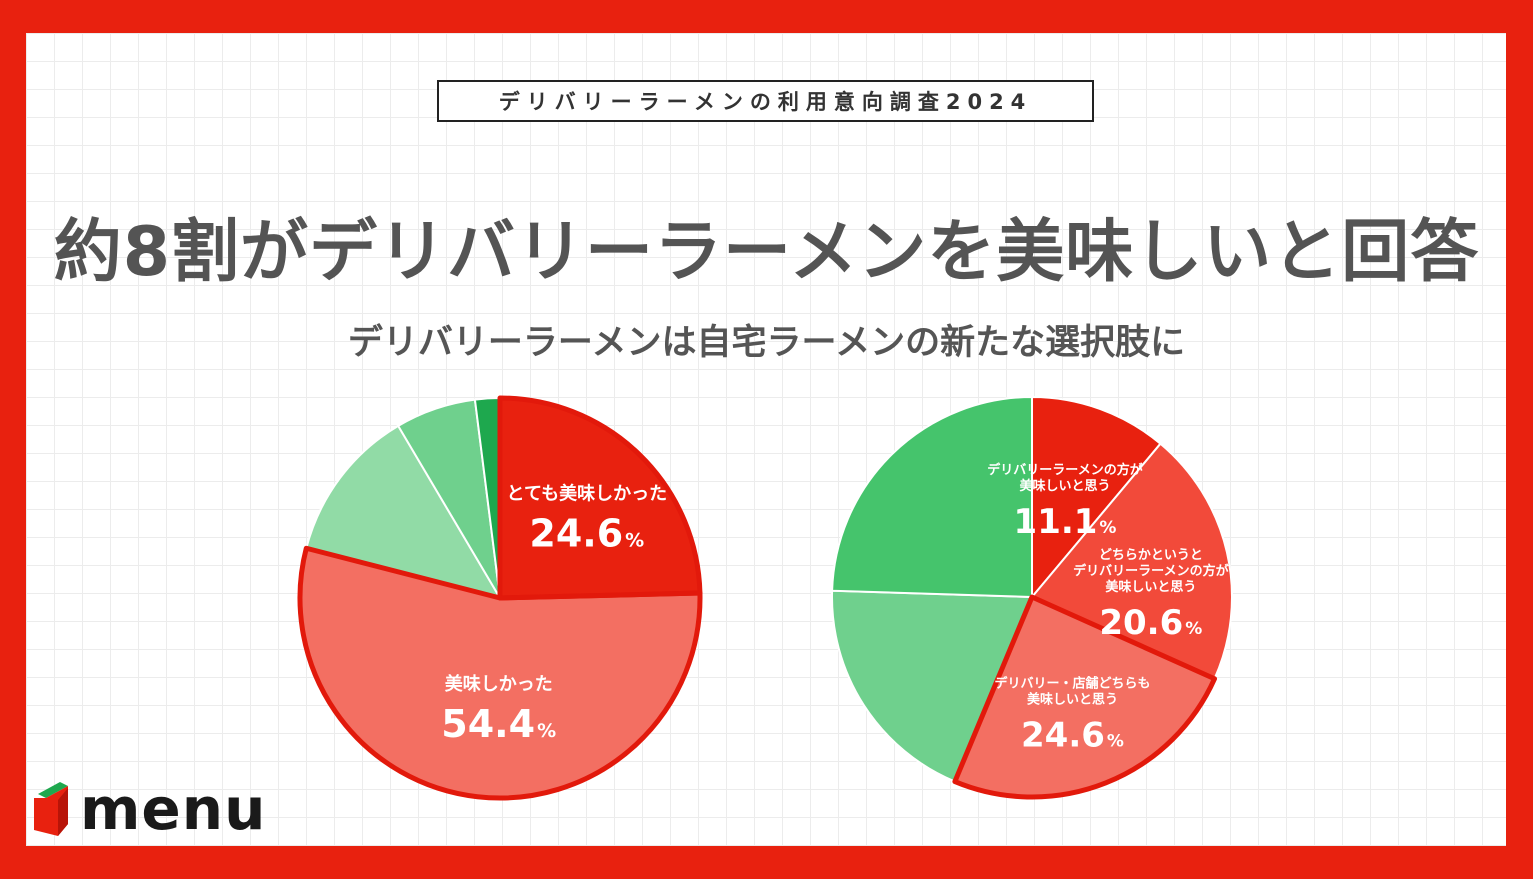 The image size is (1533, 879). I want to click on pie2-category-label-1-1: デリバリーラーメンの方が, so click(1064, 470).